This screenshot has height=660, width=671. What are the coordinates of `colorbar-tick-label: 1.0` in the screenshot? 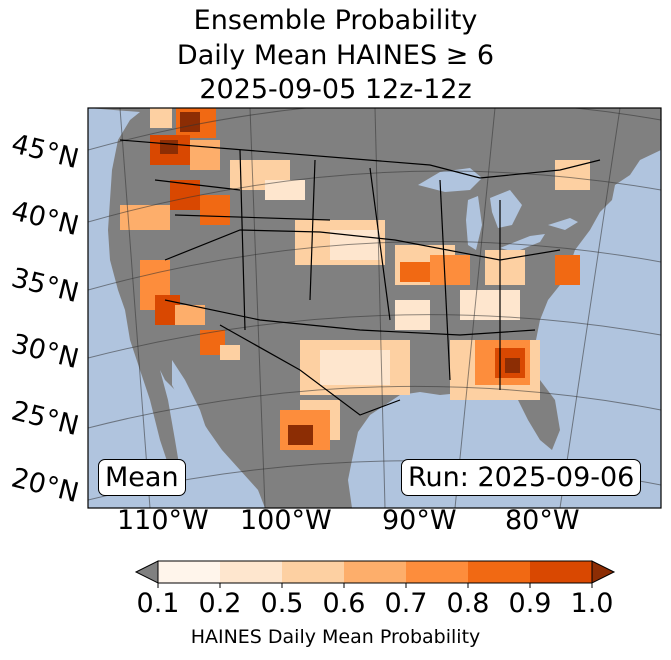 It's located at (592, 603).